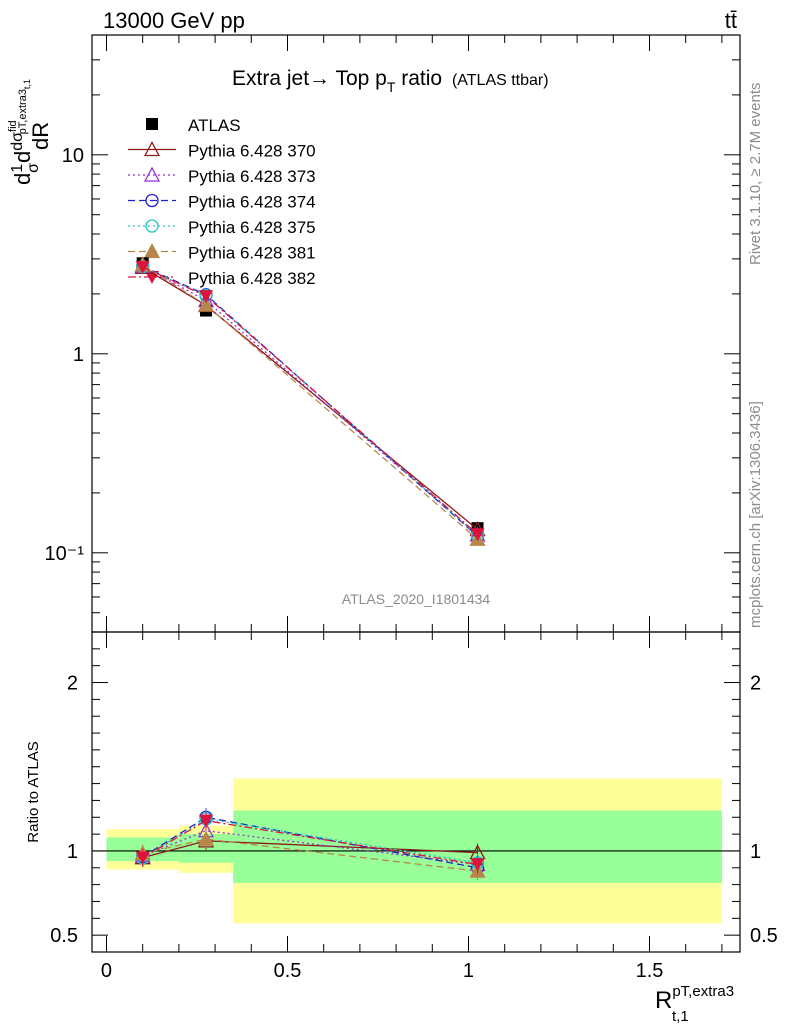  What do you see at coordinates (694, 998) in the screenshot?
I see `x-axis-label: RpT,extra3` at bounding box center [694, 998].